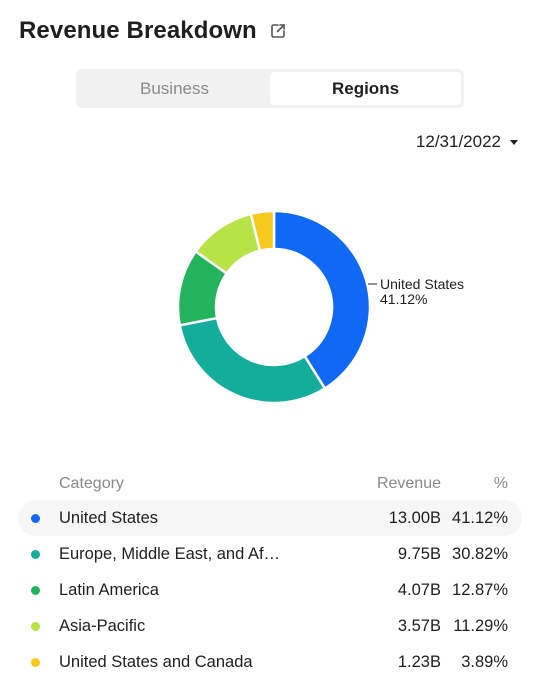 This screenshot has width=540, height=689. I want to click on date-selector: 12/31/2022, so click(467, 142).